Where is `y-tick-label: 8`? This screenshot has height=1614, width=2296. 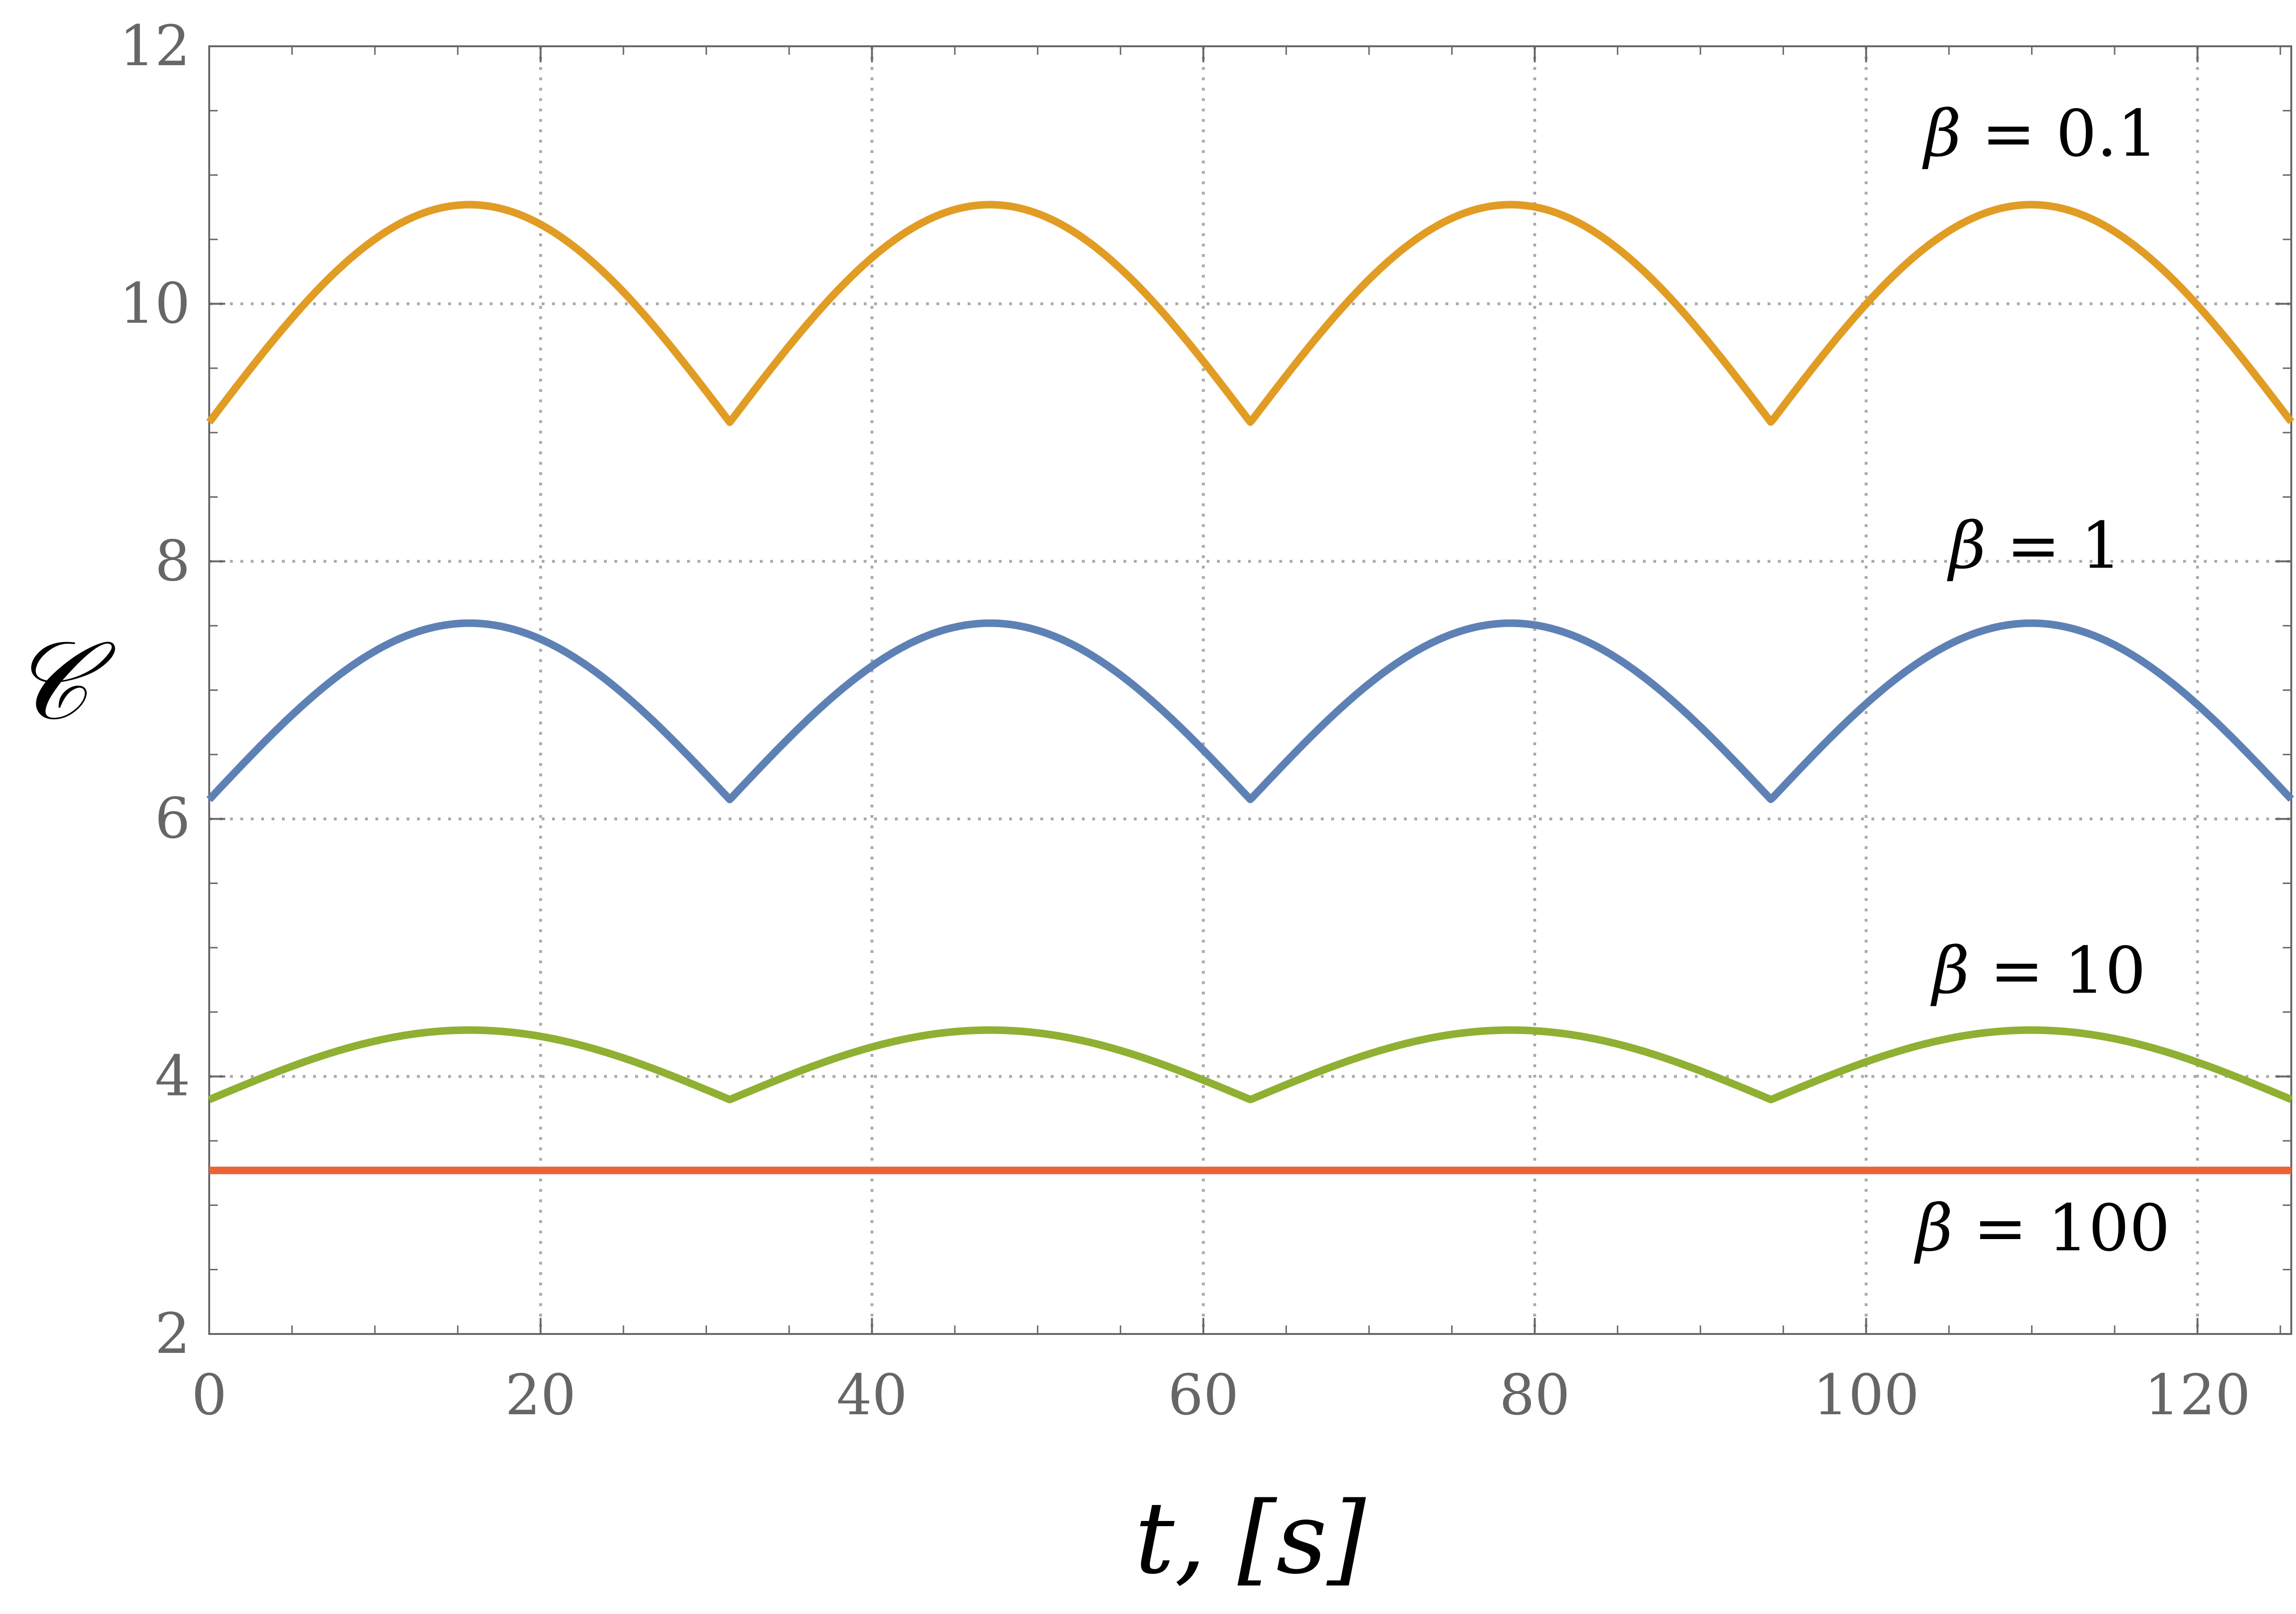 y-tick-label: 8 is located at coordinates (173, 561).